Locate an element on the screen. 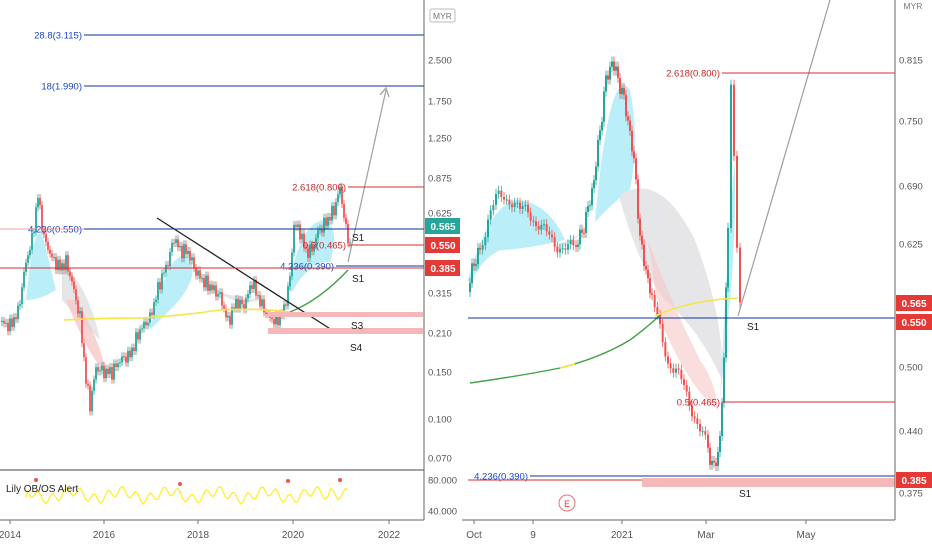  right-price-axis: 0.815 0.750 0.690 0.625 0.500 0.440 0.375 is located at coordinates (911, 278).